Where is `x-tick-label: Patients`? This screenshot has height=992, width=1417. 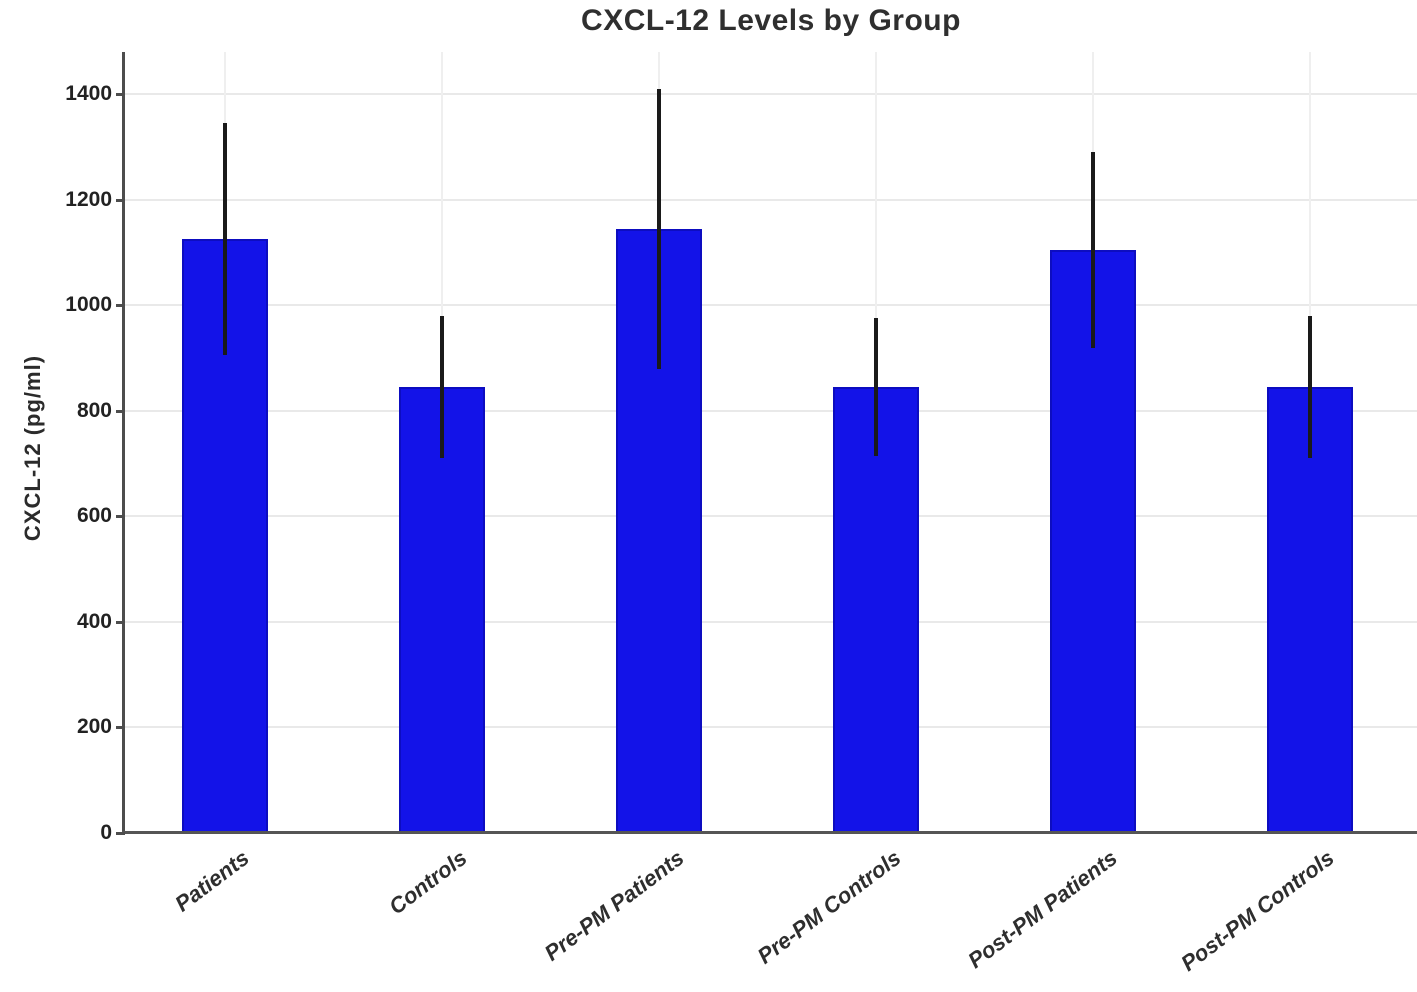
x-tick-label: Patients is located at coordinates (212, 881).